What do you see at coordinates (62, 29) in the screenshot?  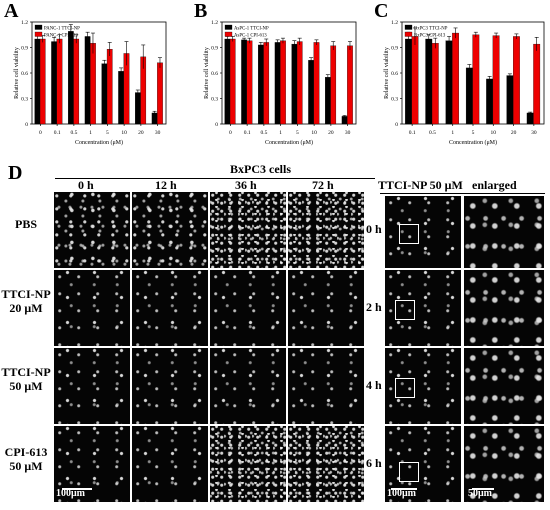 I see `chart-a-legend-label-0: PANC-1 TTCI-NP` at bounding box center [62, 29].